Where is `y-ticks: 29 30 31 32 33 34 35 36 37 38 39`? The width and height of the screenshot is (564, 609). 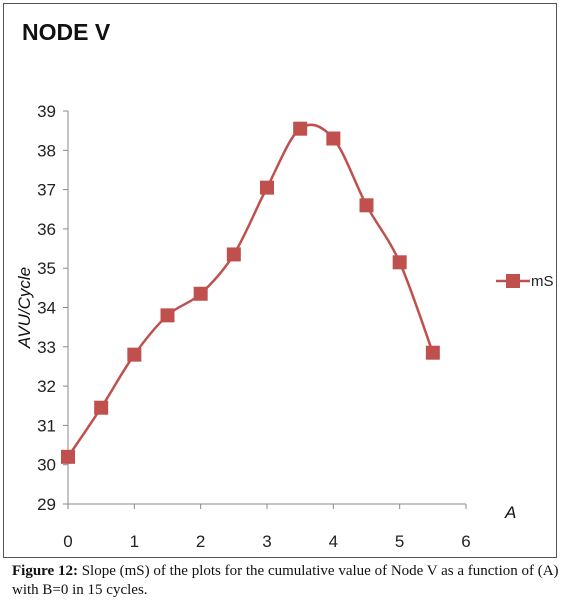
y-ticks: 29 30 31 32 33 34 35 36 37 38 39 is located at coordinates (52, 308).